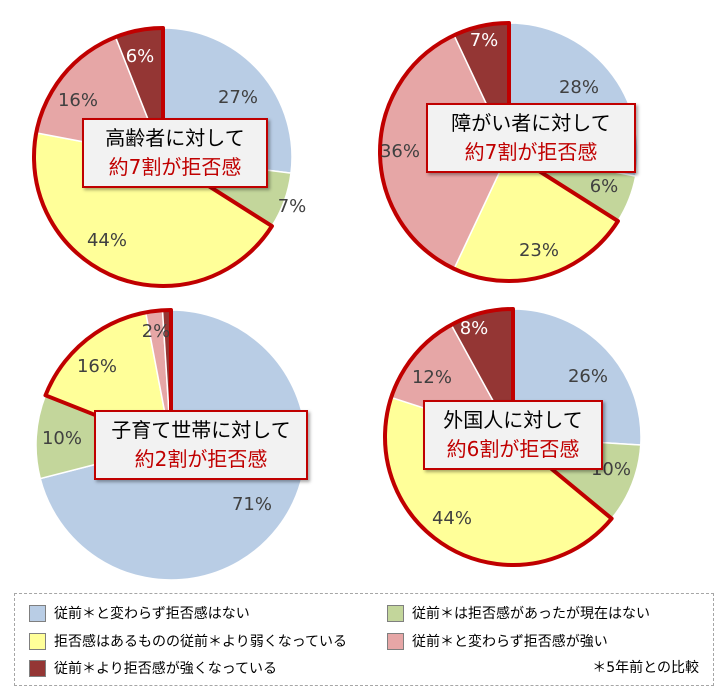 This screenshot has height=694, width=725. Describe the element at coordinates (201, 445) in the screenshot. I see `callout-childrearing: 子育て世帯に対して 約2割が拒否感` at that location.